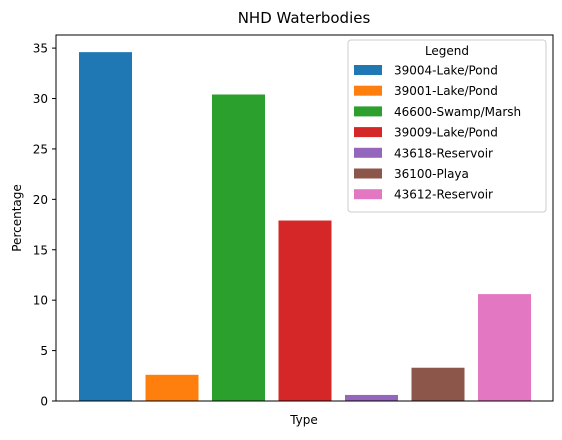 Image resolution: width=562 pixels, height=440 pixels. Describe the element at coordinates (44, 351) in the screenshot. I see `y-tick-label-1: 5` at that location.